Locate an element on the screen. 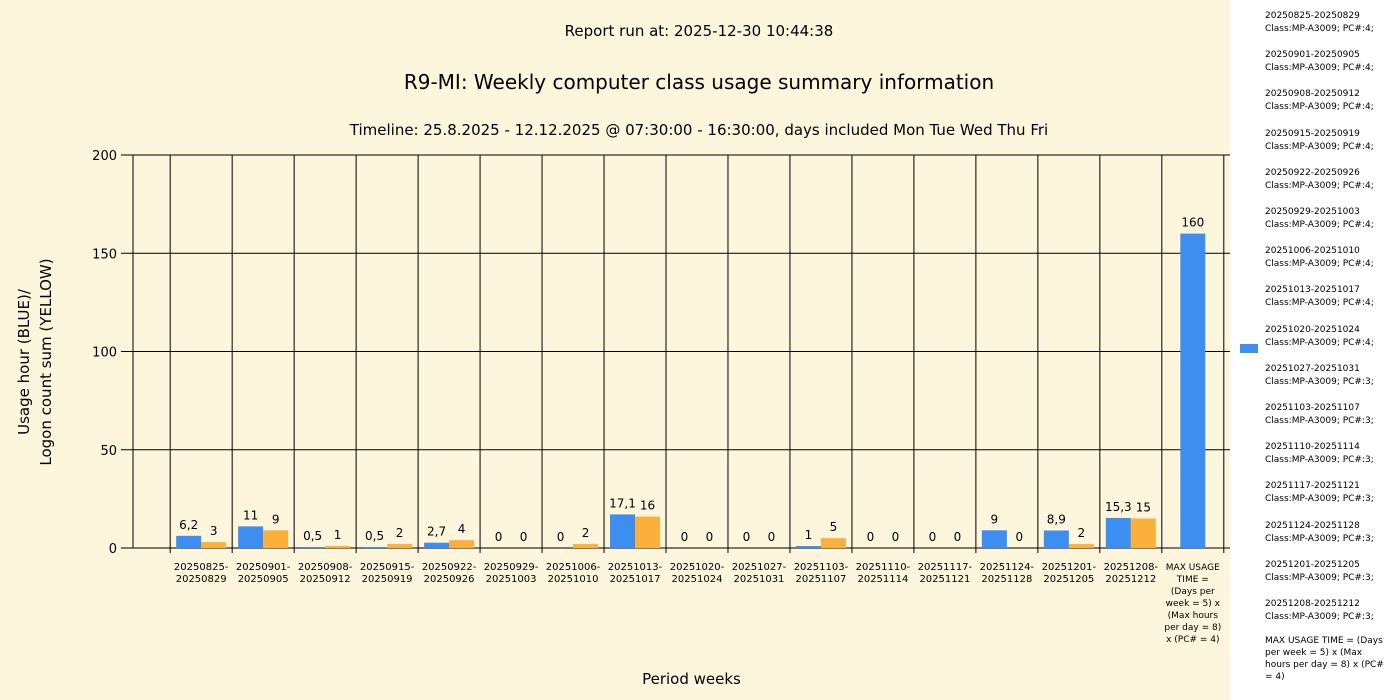 This screenshot has width=1400, height=700. legend-item: 20250929-20251003 Class:MP-A3009; PC#:4; is located at coordinates (1331, 219).